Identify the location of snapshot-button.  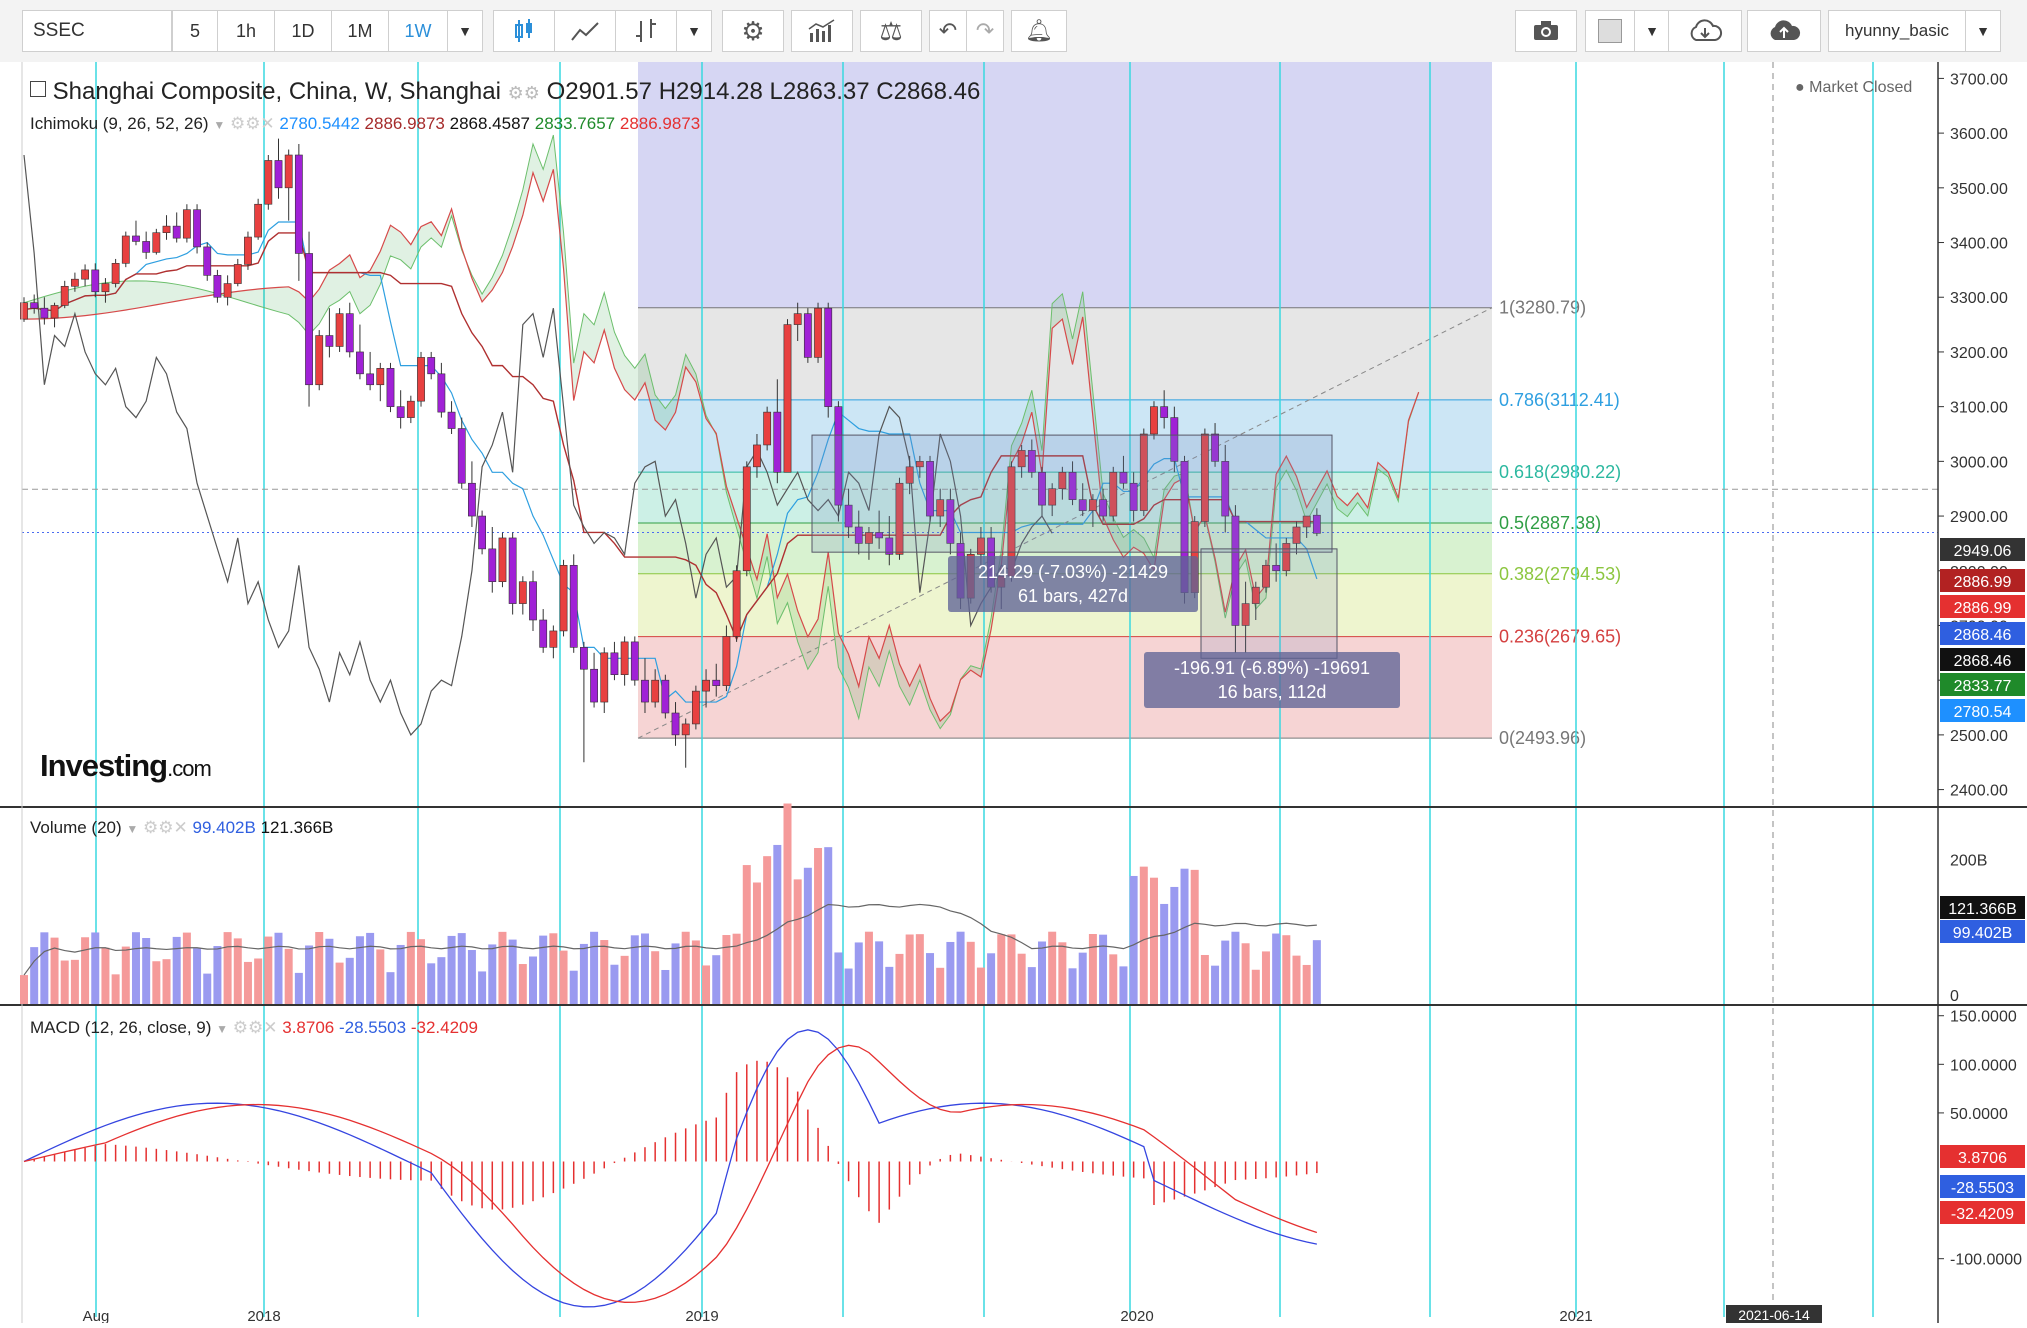
(1546, 31).